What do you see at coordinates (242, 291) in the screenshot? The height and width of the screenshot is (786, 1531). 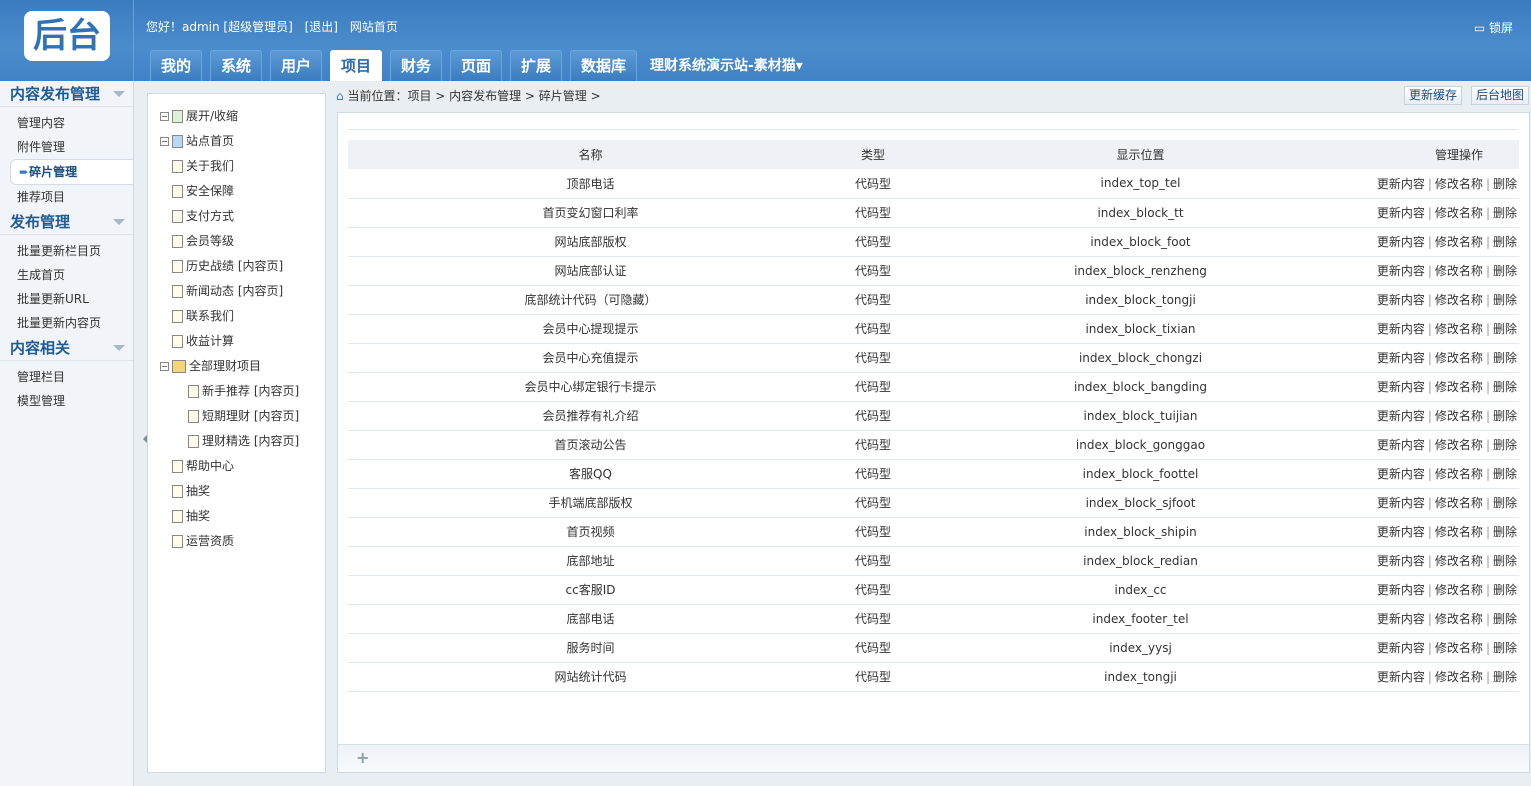 I see `tree-node: 新闻动态 [内容页]` at bounding box center [242, 291].